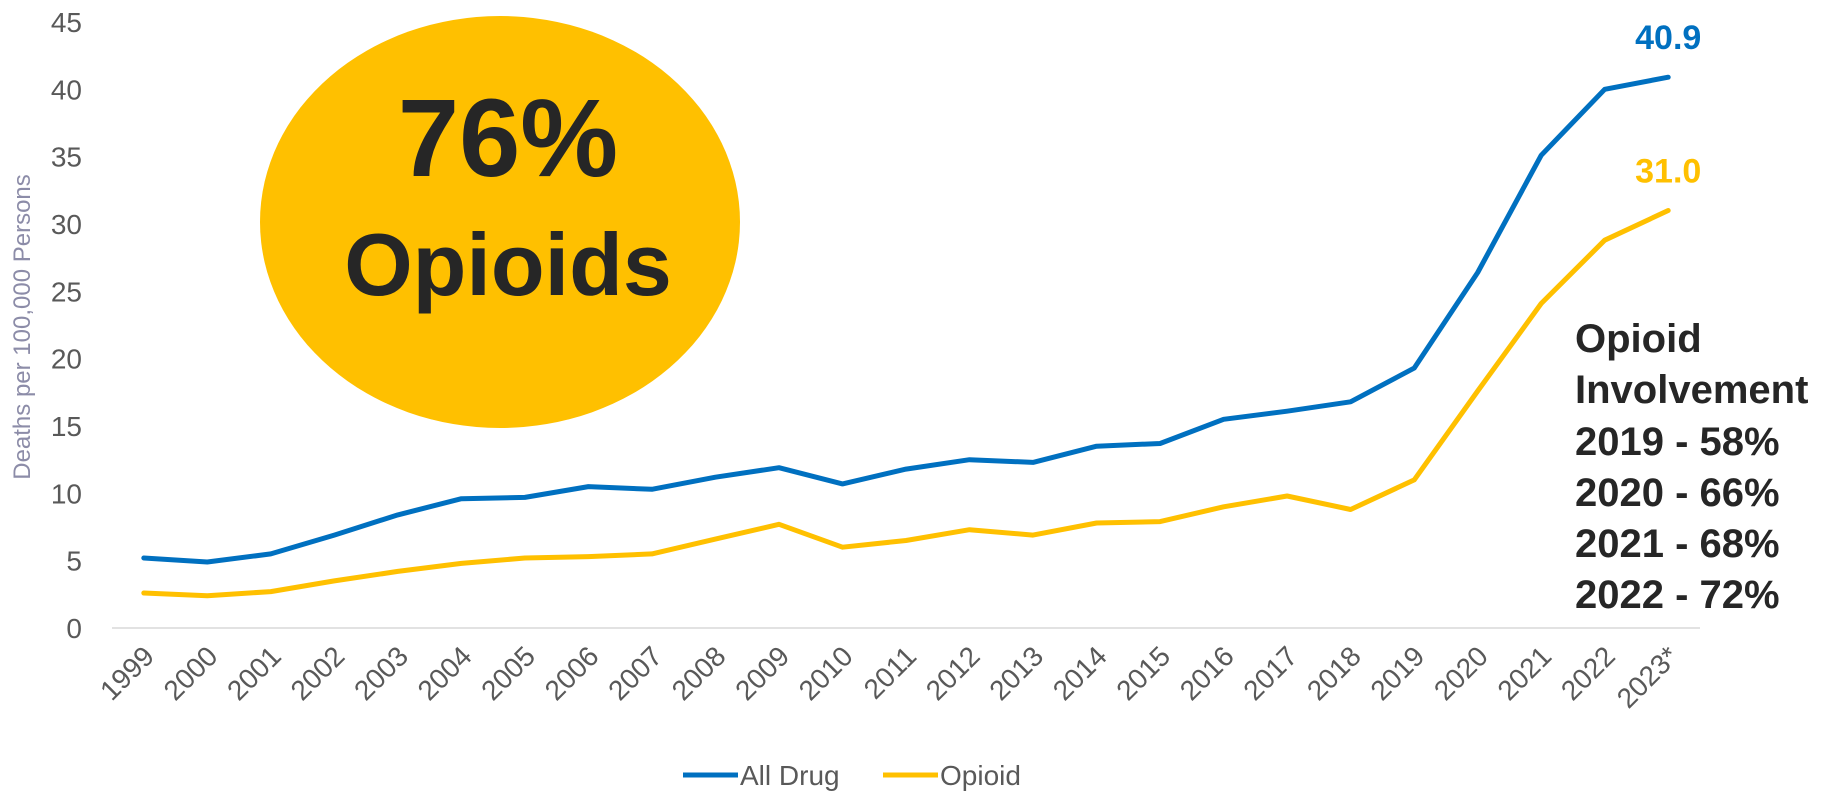 The image size is (1835, 792). Describe the element at coordinates (1461, 673) in the screenshot. I see `x-tick-label: 2020` at that location.